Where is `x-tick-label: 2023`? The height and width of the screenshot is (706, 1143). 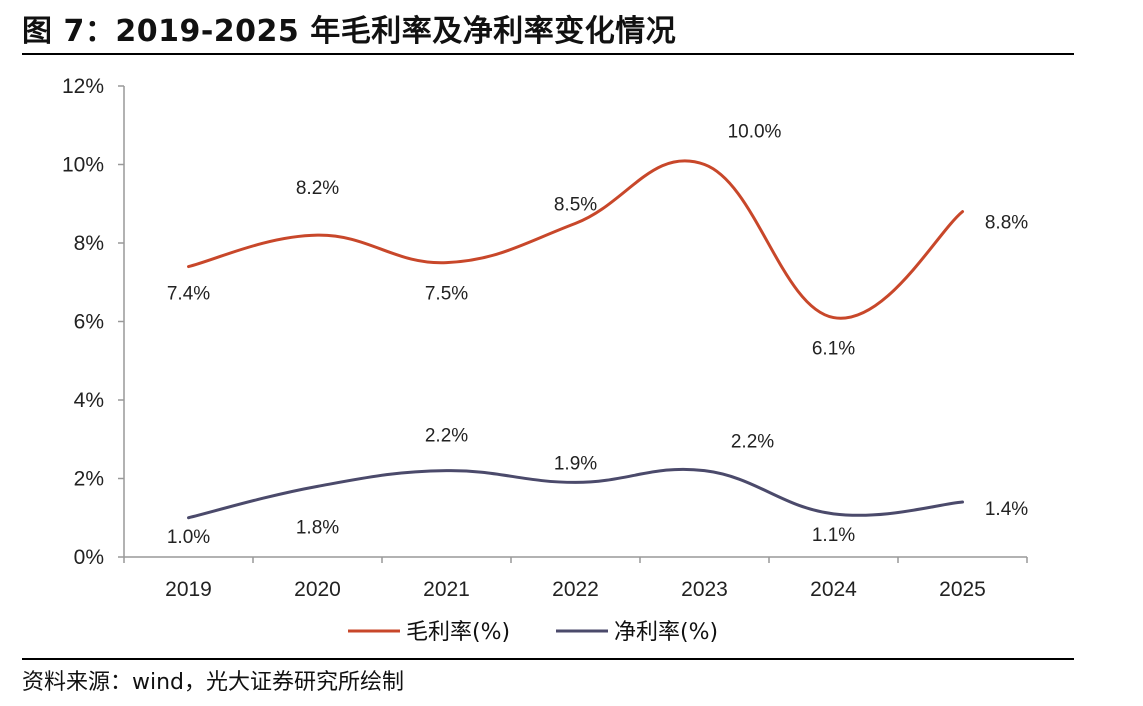
x-tick-label: 2023 is located at coordinates (704, 589).